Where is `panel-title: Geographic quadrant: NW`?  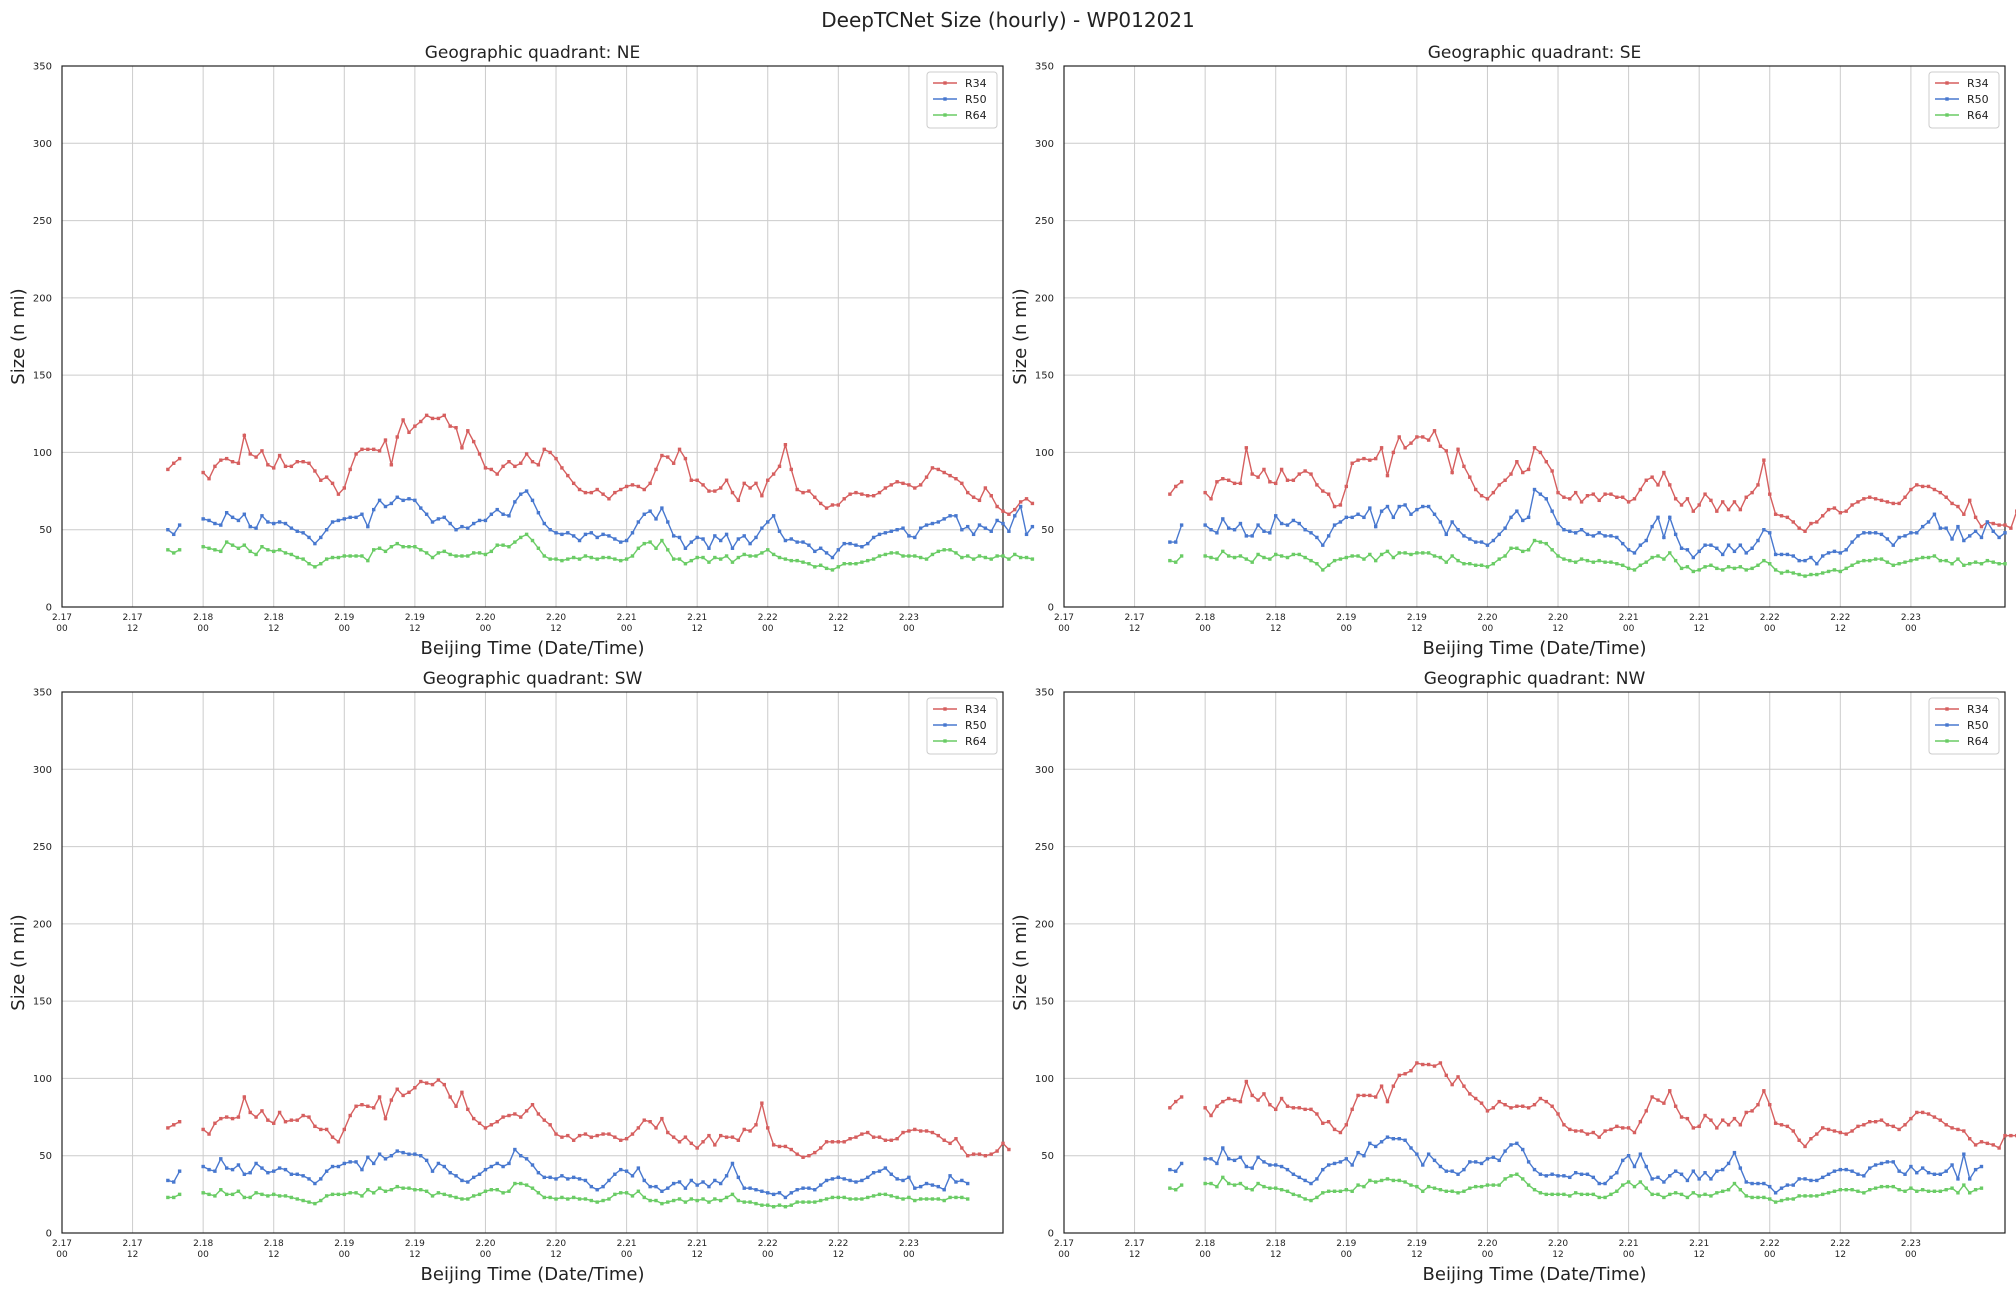
panel-title: Geographic quadrant: NW is located at coordinates (1535, 679).